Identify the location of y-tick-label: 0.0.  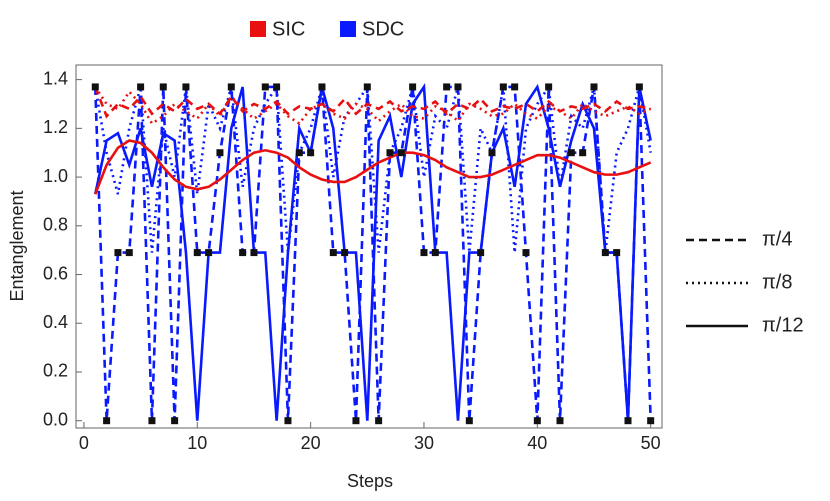
(55, 419).